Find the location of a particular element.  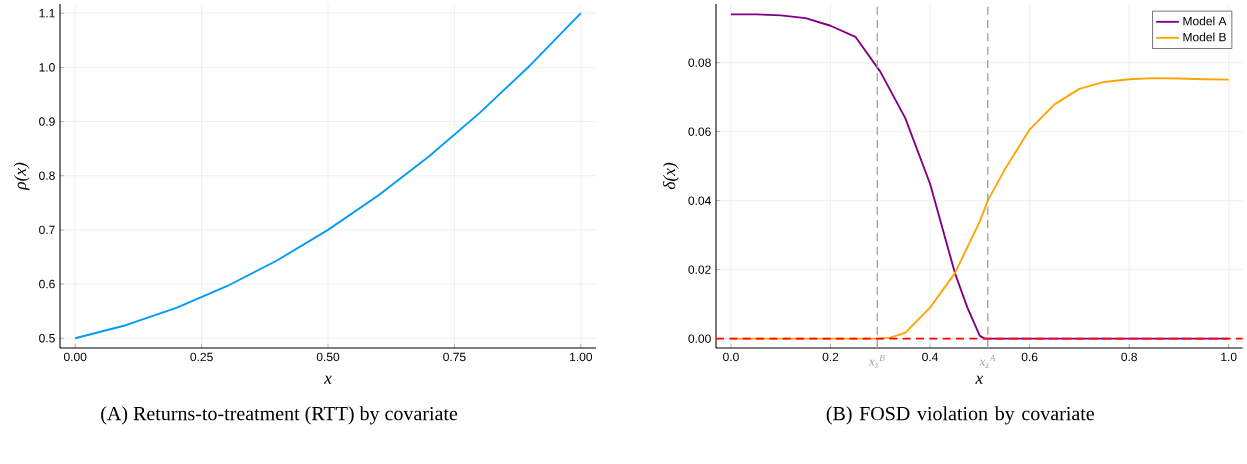

x-tick-label: 0.6 is located at coordinates (1029, 357).